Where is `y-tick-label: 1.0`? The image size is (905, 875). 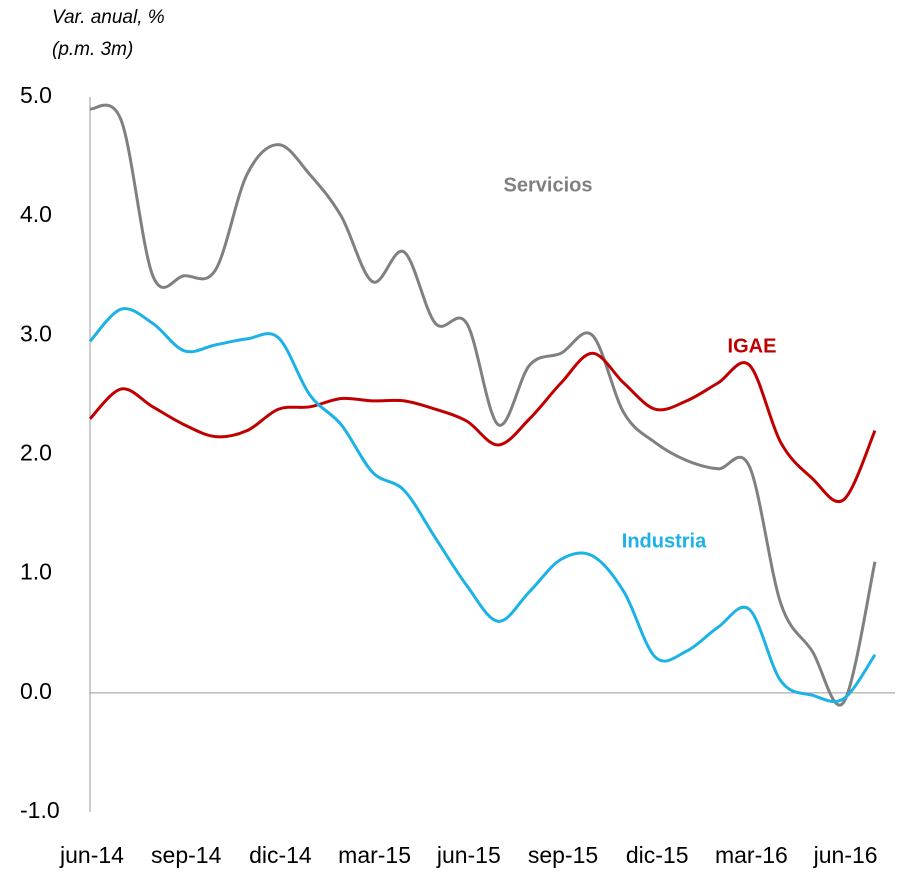
y-tick-label: 1.0 is located at coordinates (36, 572).